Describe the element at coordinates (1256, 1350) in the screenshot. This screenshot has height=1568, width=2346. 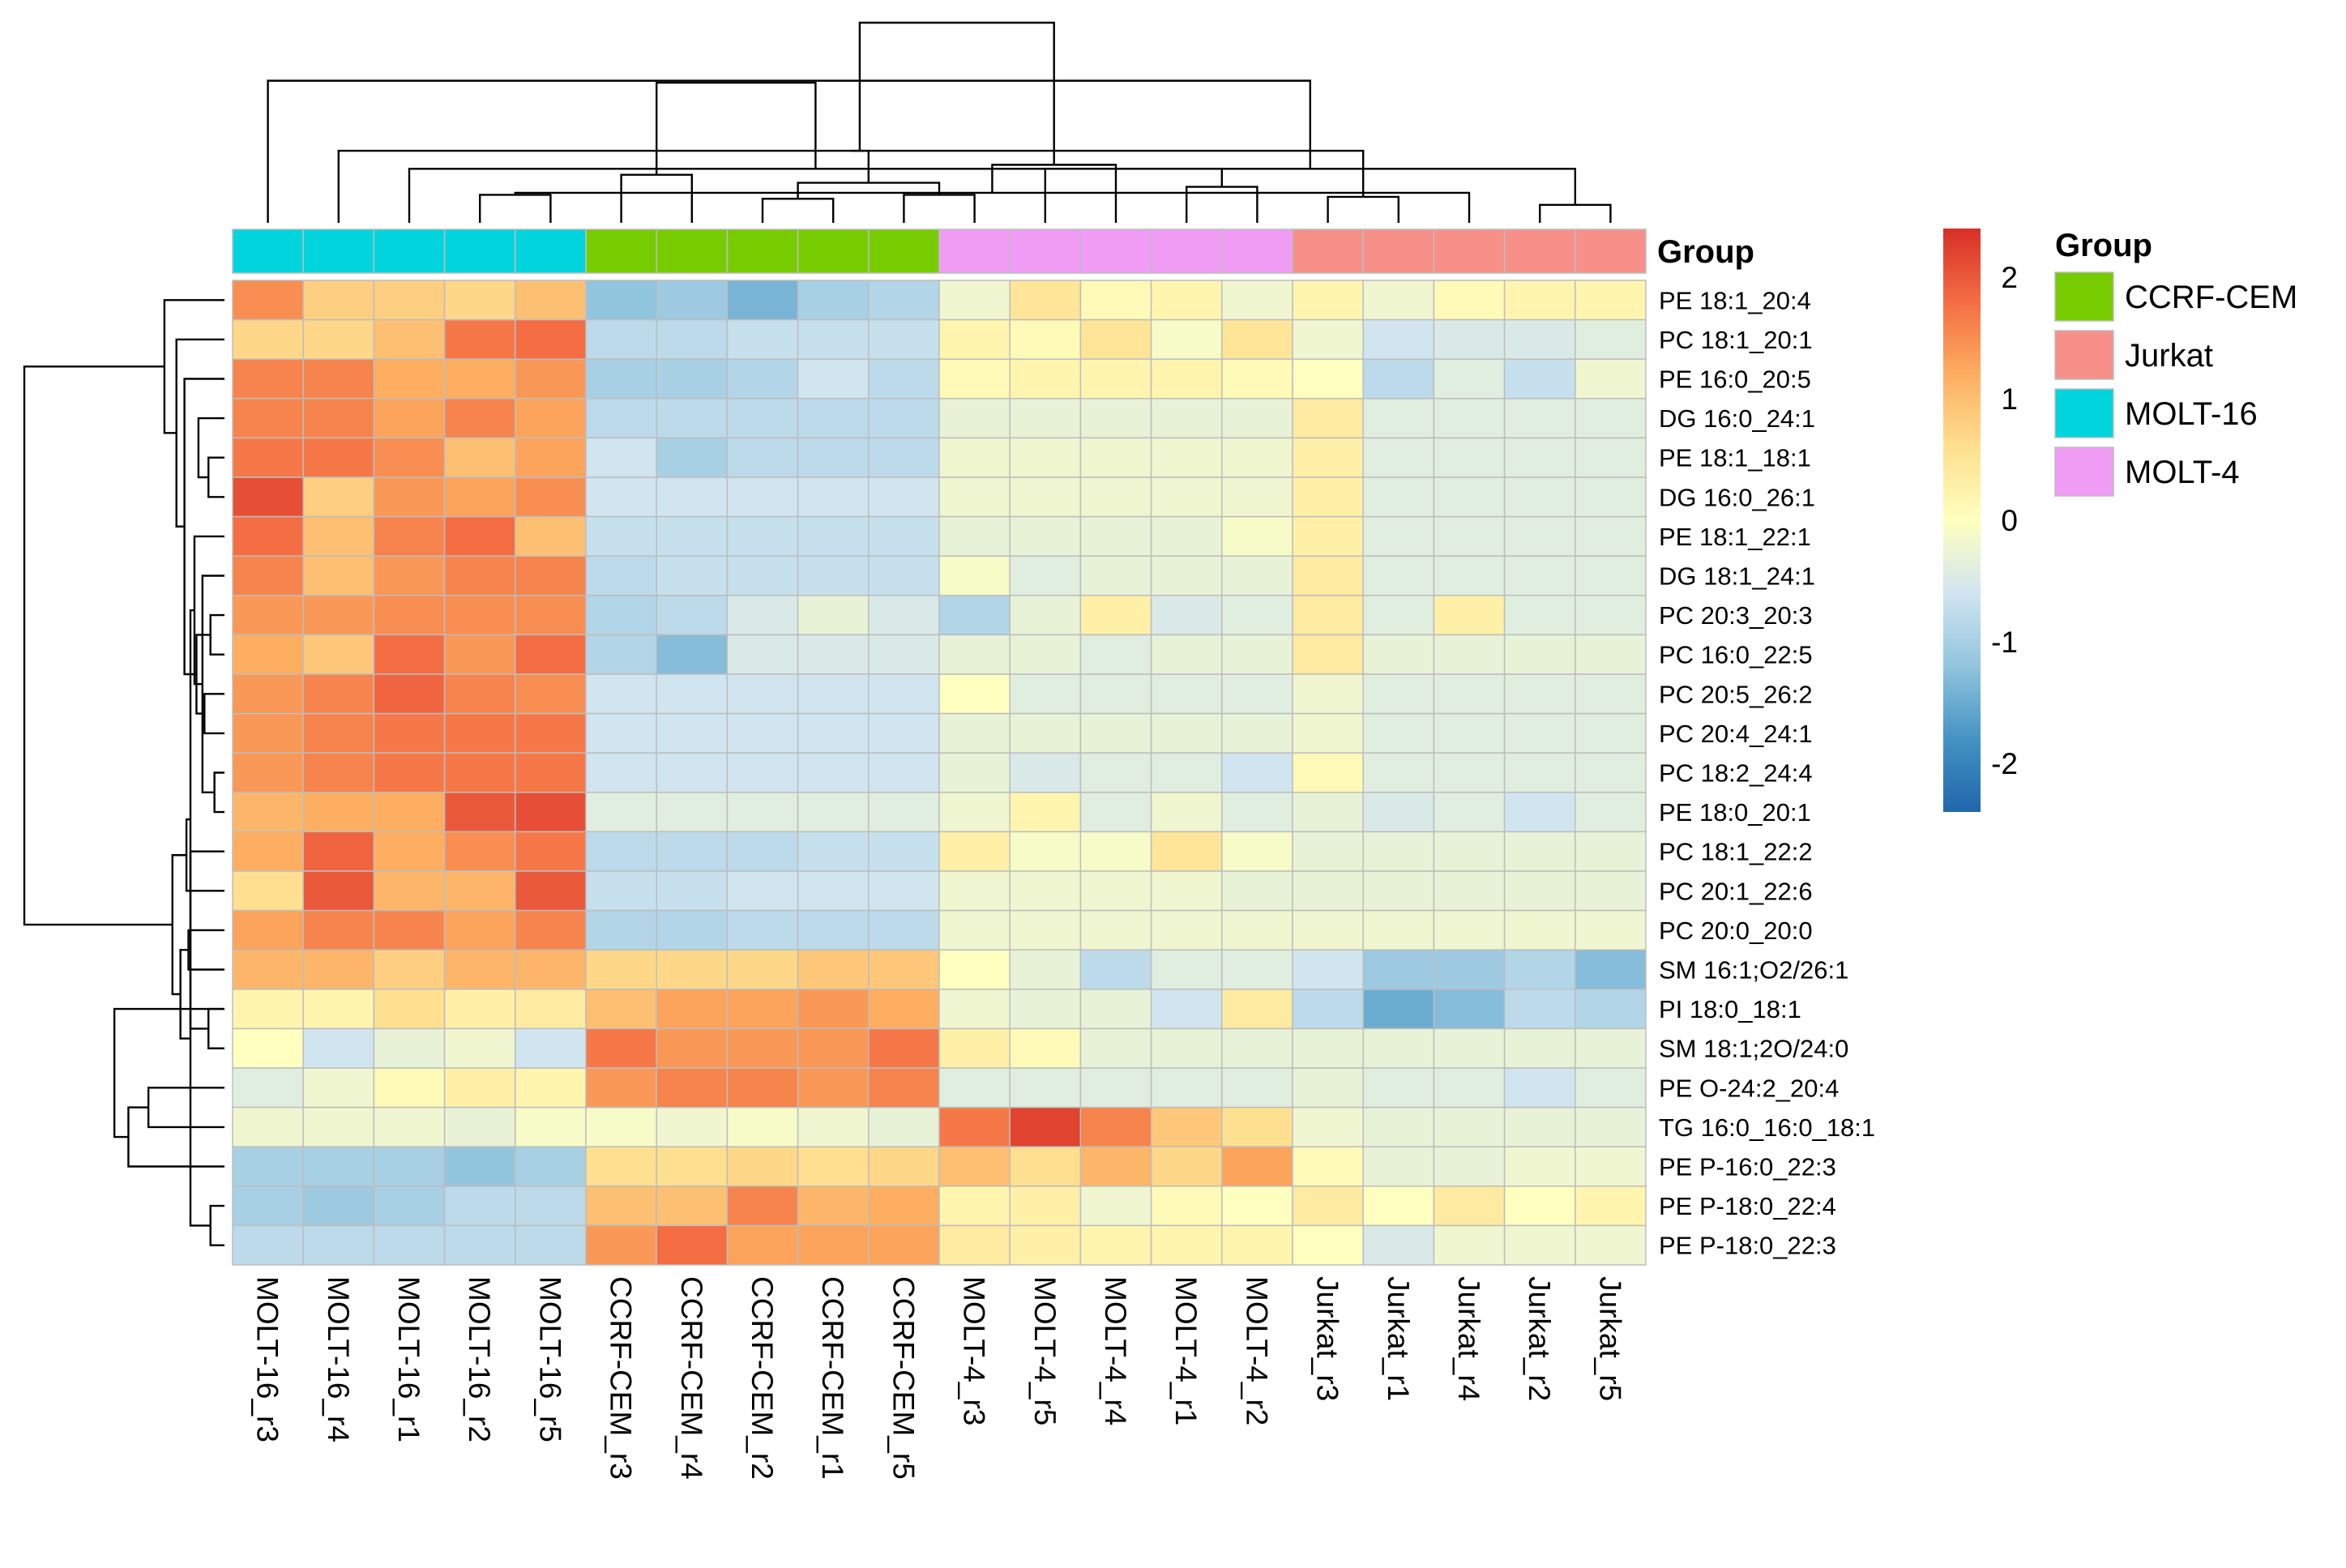
I see `column-label: MOLT-4_r2` at that location.